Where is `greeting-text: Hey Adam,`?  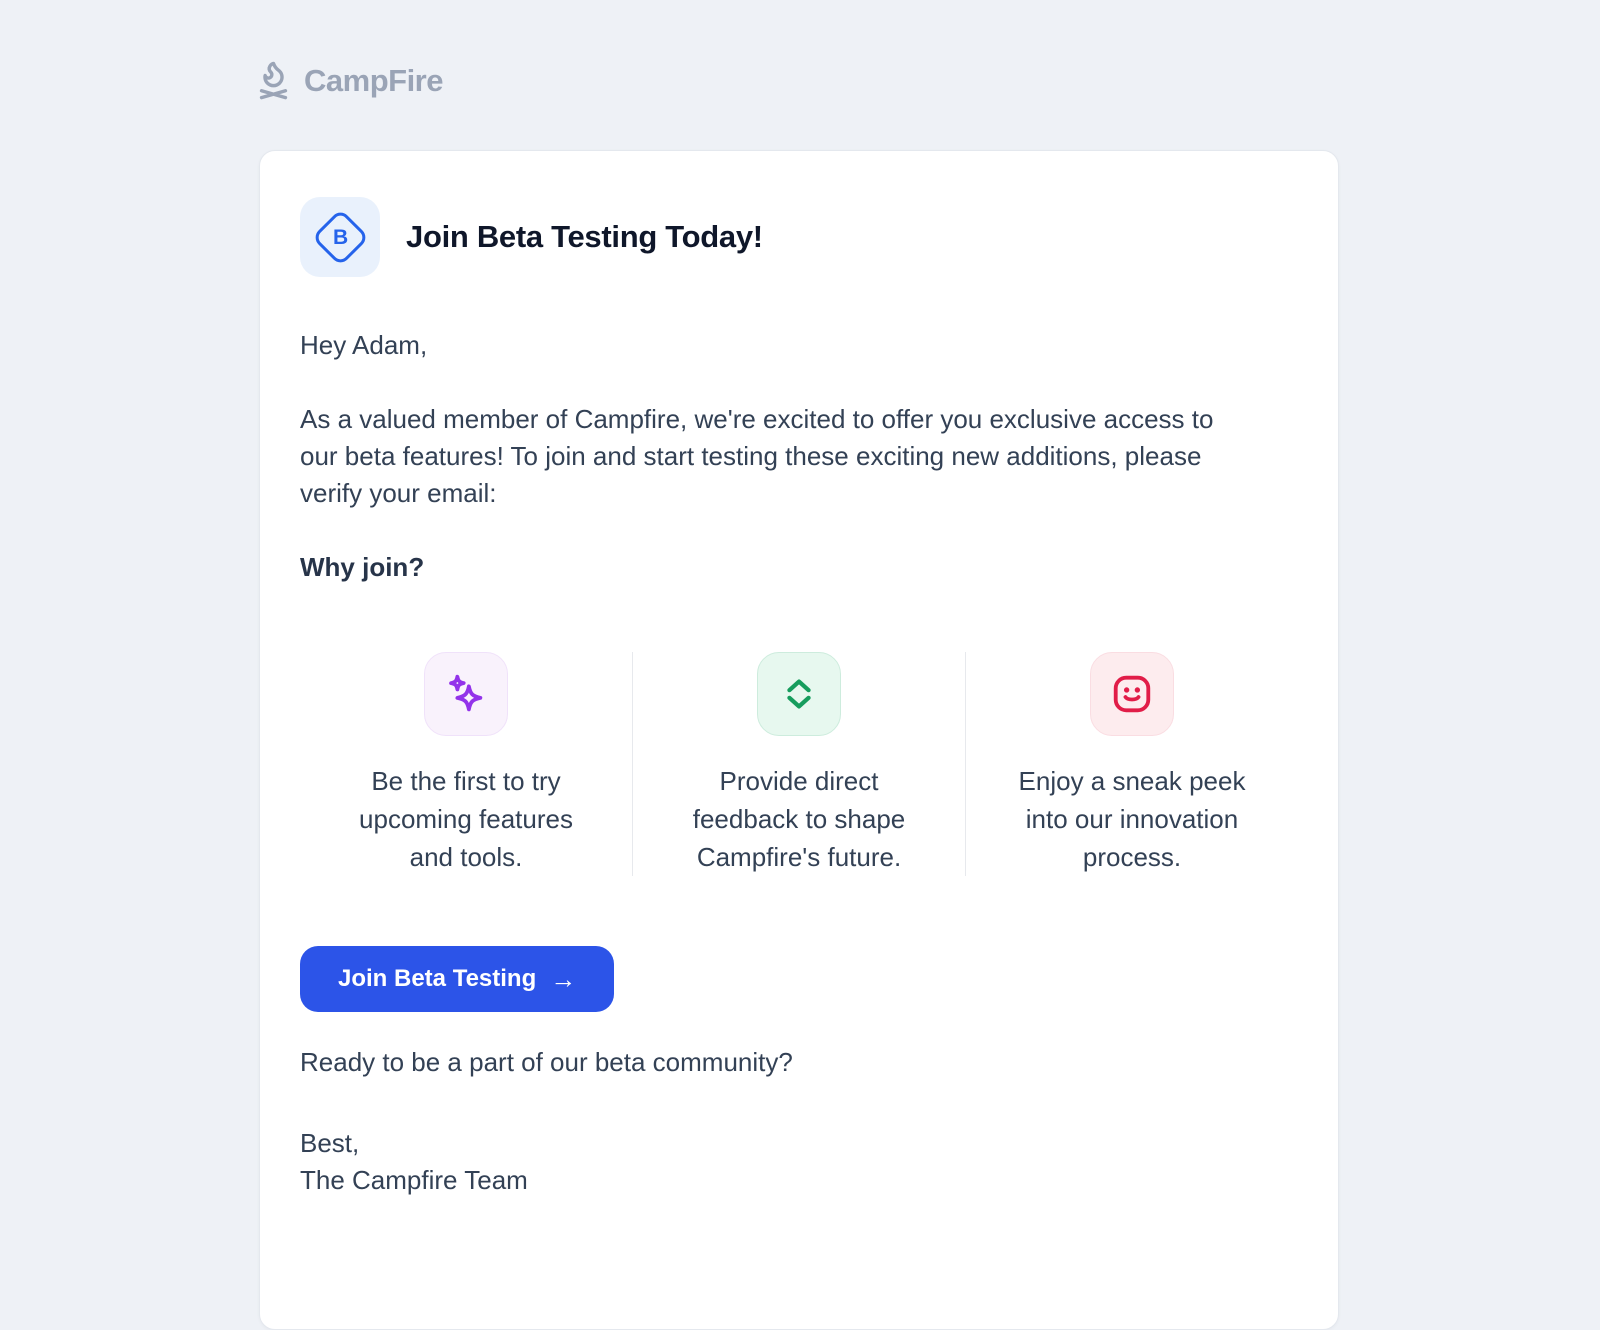 greeting-text: Hey Adam, is located at coordinates (364, 345).